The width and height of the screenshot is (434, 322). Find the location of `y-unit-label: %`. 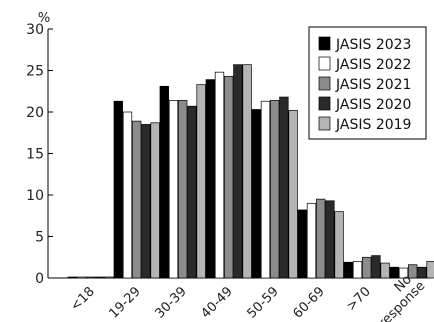

y-unit-label: % is located at coordinates (44, 18).